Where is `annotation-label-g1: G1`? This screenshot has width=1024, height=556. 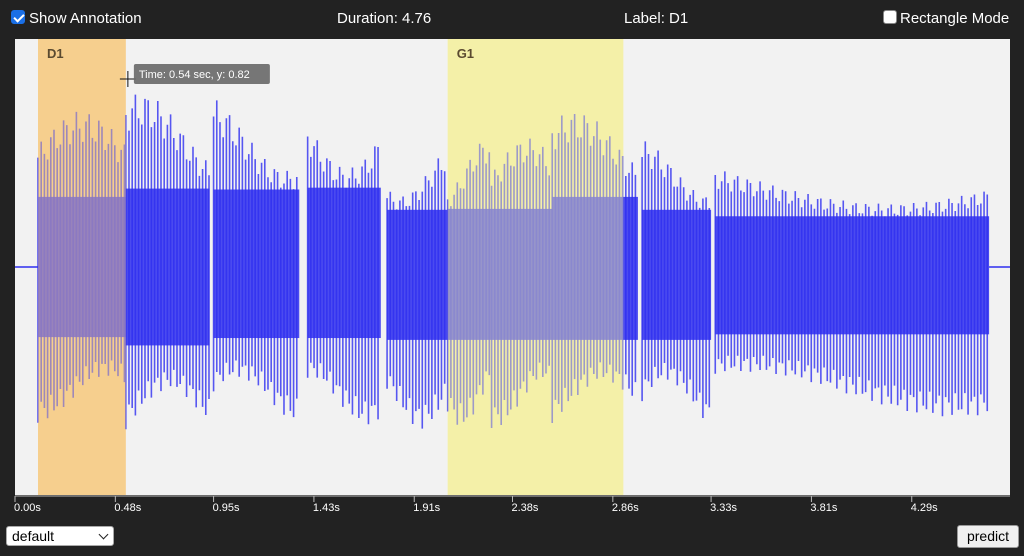
annotation-label-g1: G1 is located at coordinates (465, 53).